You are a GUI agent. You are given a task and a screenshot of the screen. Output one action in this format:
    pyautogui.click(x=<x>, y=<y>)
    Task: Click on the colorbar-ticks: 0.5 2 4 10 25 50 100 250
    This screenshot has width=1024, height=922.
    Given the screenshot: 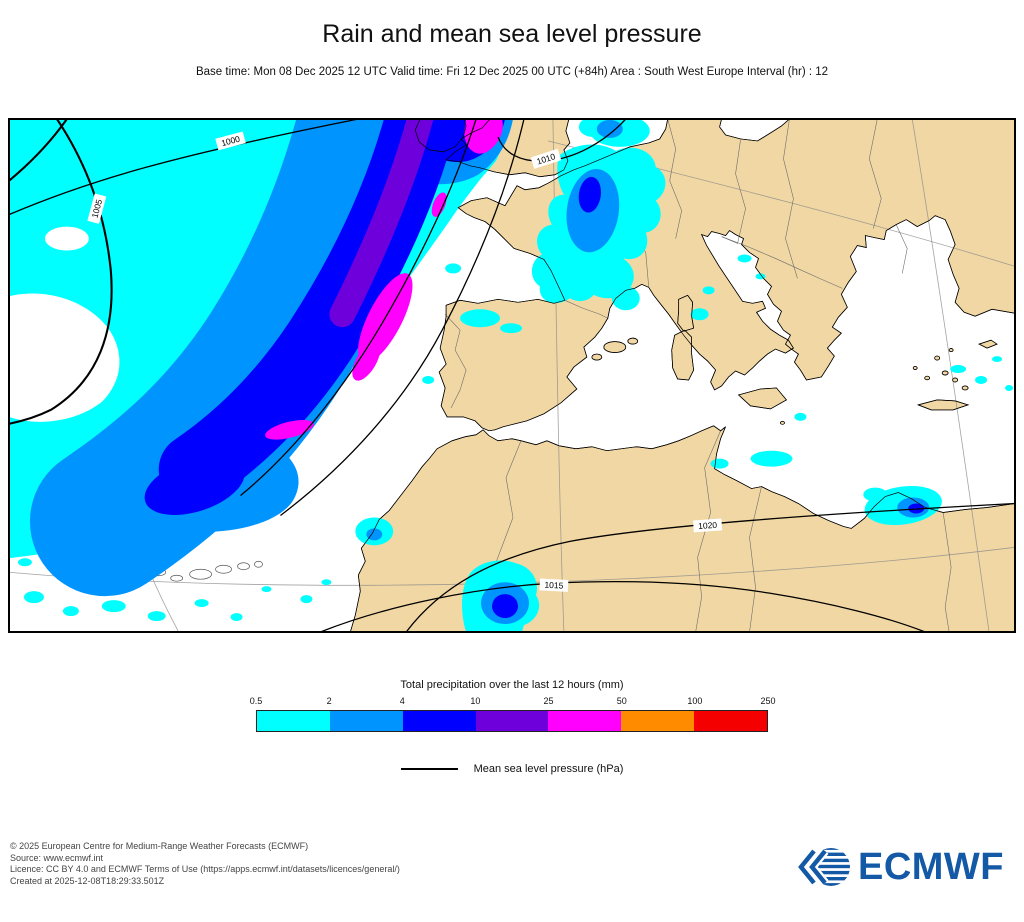 What is the action you would take?
    pyautogui.click(x=513, y=702)
    